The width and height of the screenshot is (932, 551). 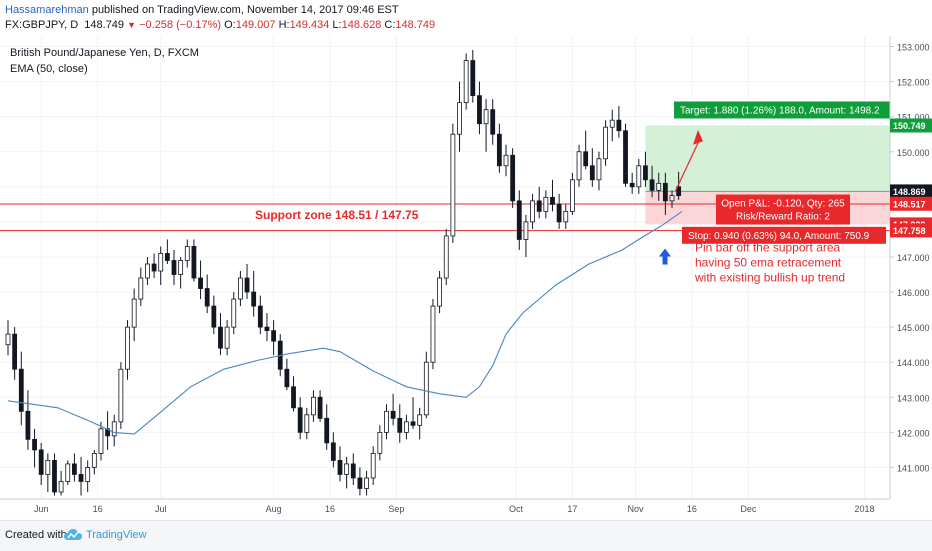 I want to click on profit-zone, so click(x=767, y=158).